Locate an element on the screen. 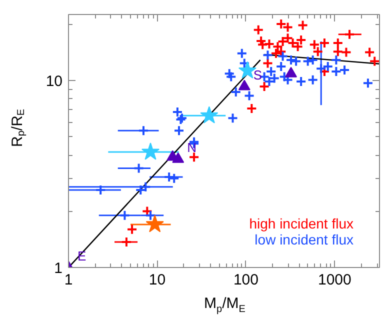 The width and height of the screenshot is (388, 323). x-tick-label: 1000 is located at coordinates (335, 280).